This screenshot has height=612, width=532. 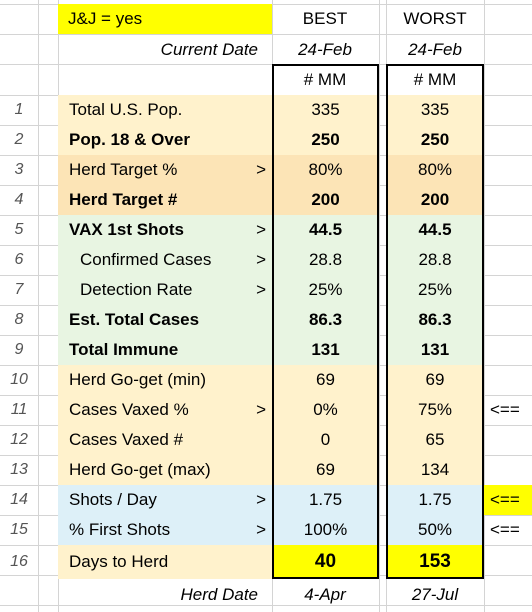 What do you see at coordinates (19, 199) in the screenshot?
I see `row-number: 4` at bounding box center [19, 199].